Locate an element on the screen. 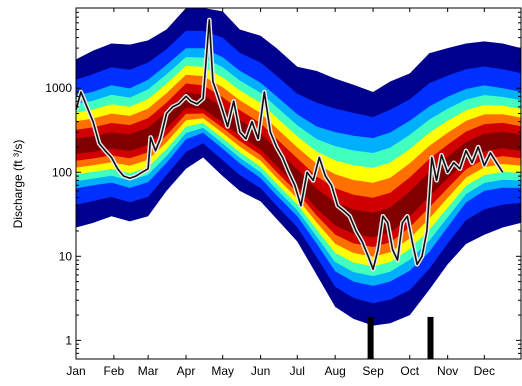 This screenshot has width=522, height=386. y-tick-label-1: 1 is located at coordinates (68, 340).